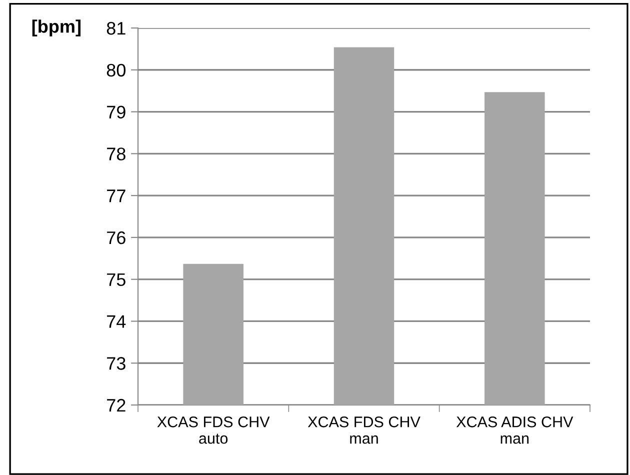  What do you see at coordinates (116, 279) in the screenshot?
I see `y-tick-label: 75` at bounding box center [116, 279].